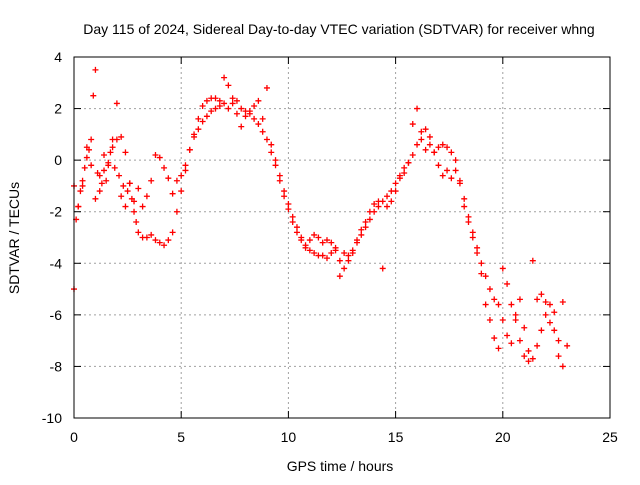 The width and height of the screenshot is (640, 485). Describe the element at coordinates (52, 418) in the screenshot. I see `y-tick-label: -10` at that location.